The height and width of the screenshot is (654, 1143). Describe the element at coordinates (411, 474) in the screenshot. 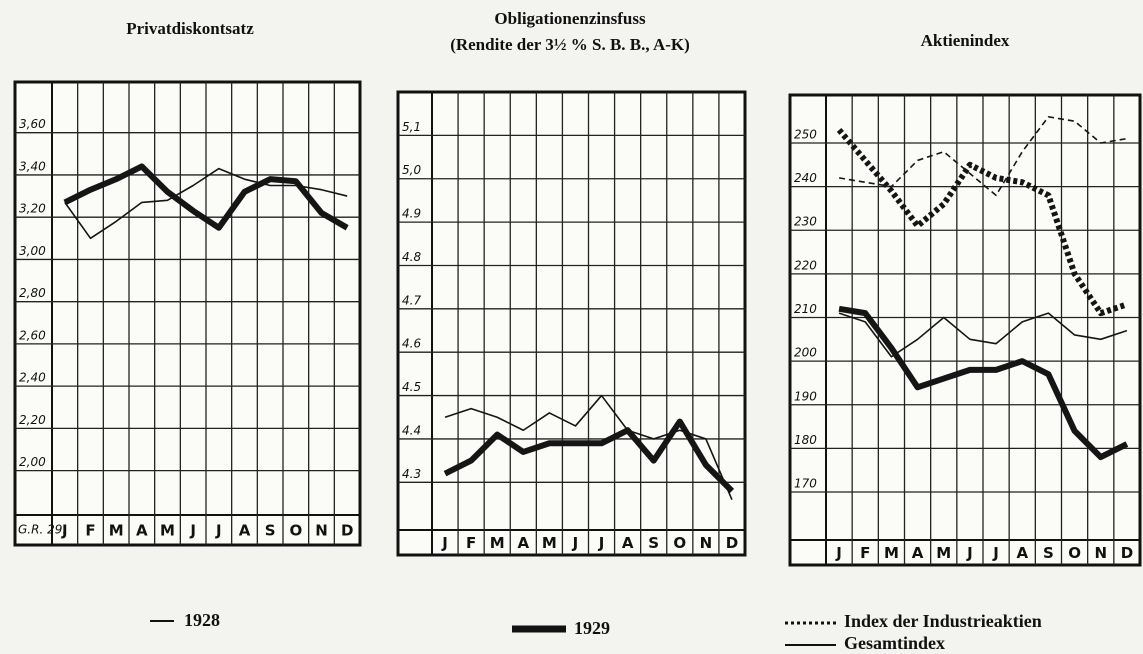

I see `y-tick-label: 4.3` at that location.